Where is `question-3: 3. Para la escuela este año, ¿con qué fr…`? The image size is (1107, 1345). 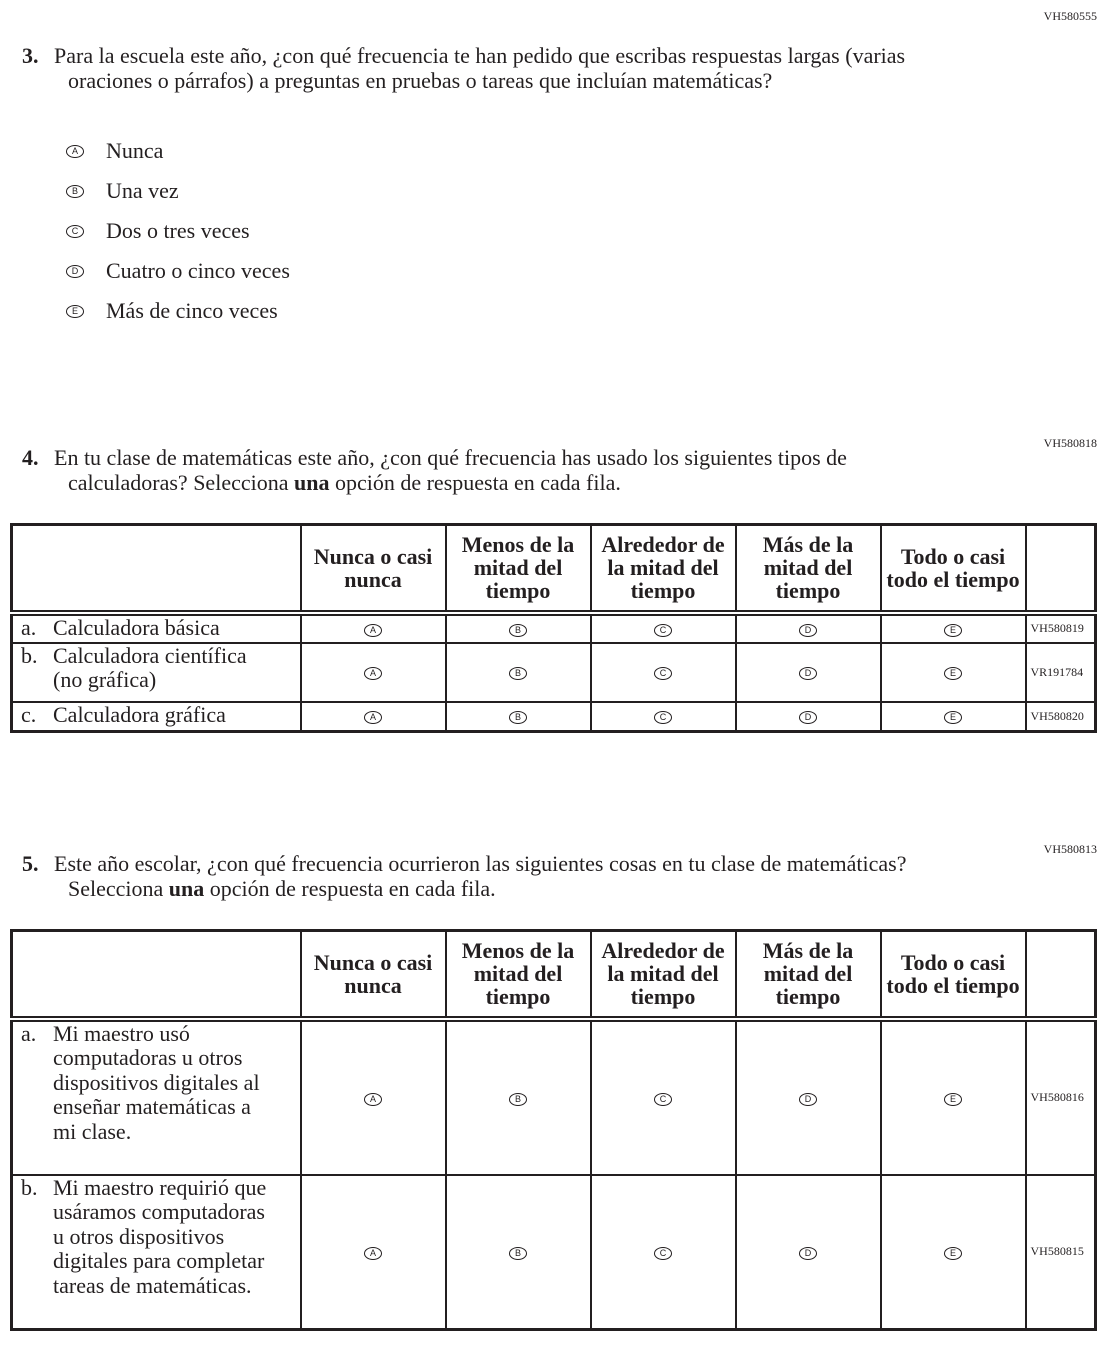 question-3: 3. Para la escuela este año, ¿con qué fr… is located at coordinates (472, 68).